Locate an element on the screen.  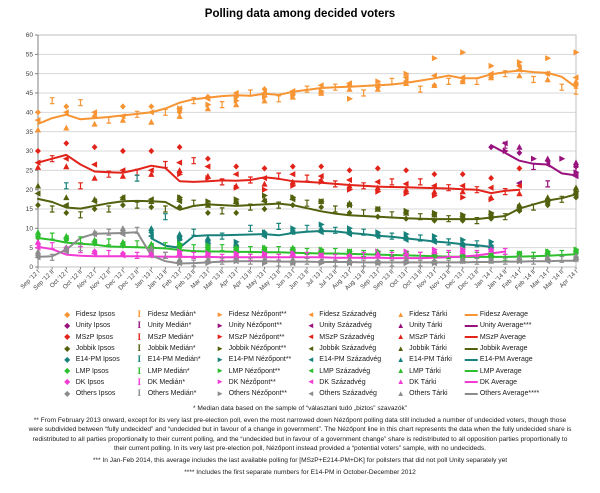
legend-label: DK Századvég is located at coordinates (342, 382).